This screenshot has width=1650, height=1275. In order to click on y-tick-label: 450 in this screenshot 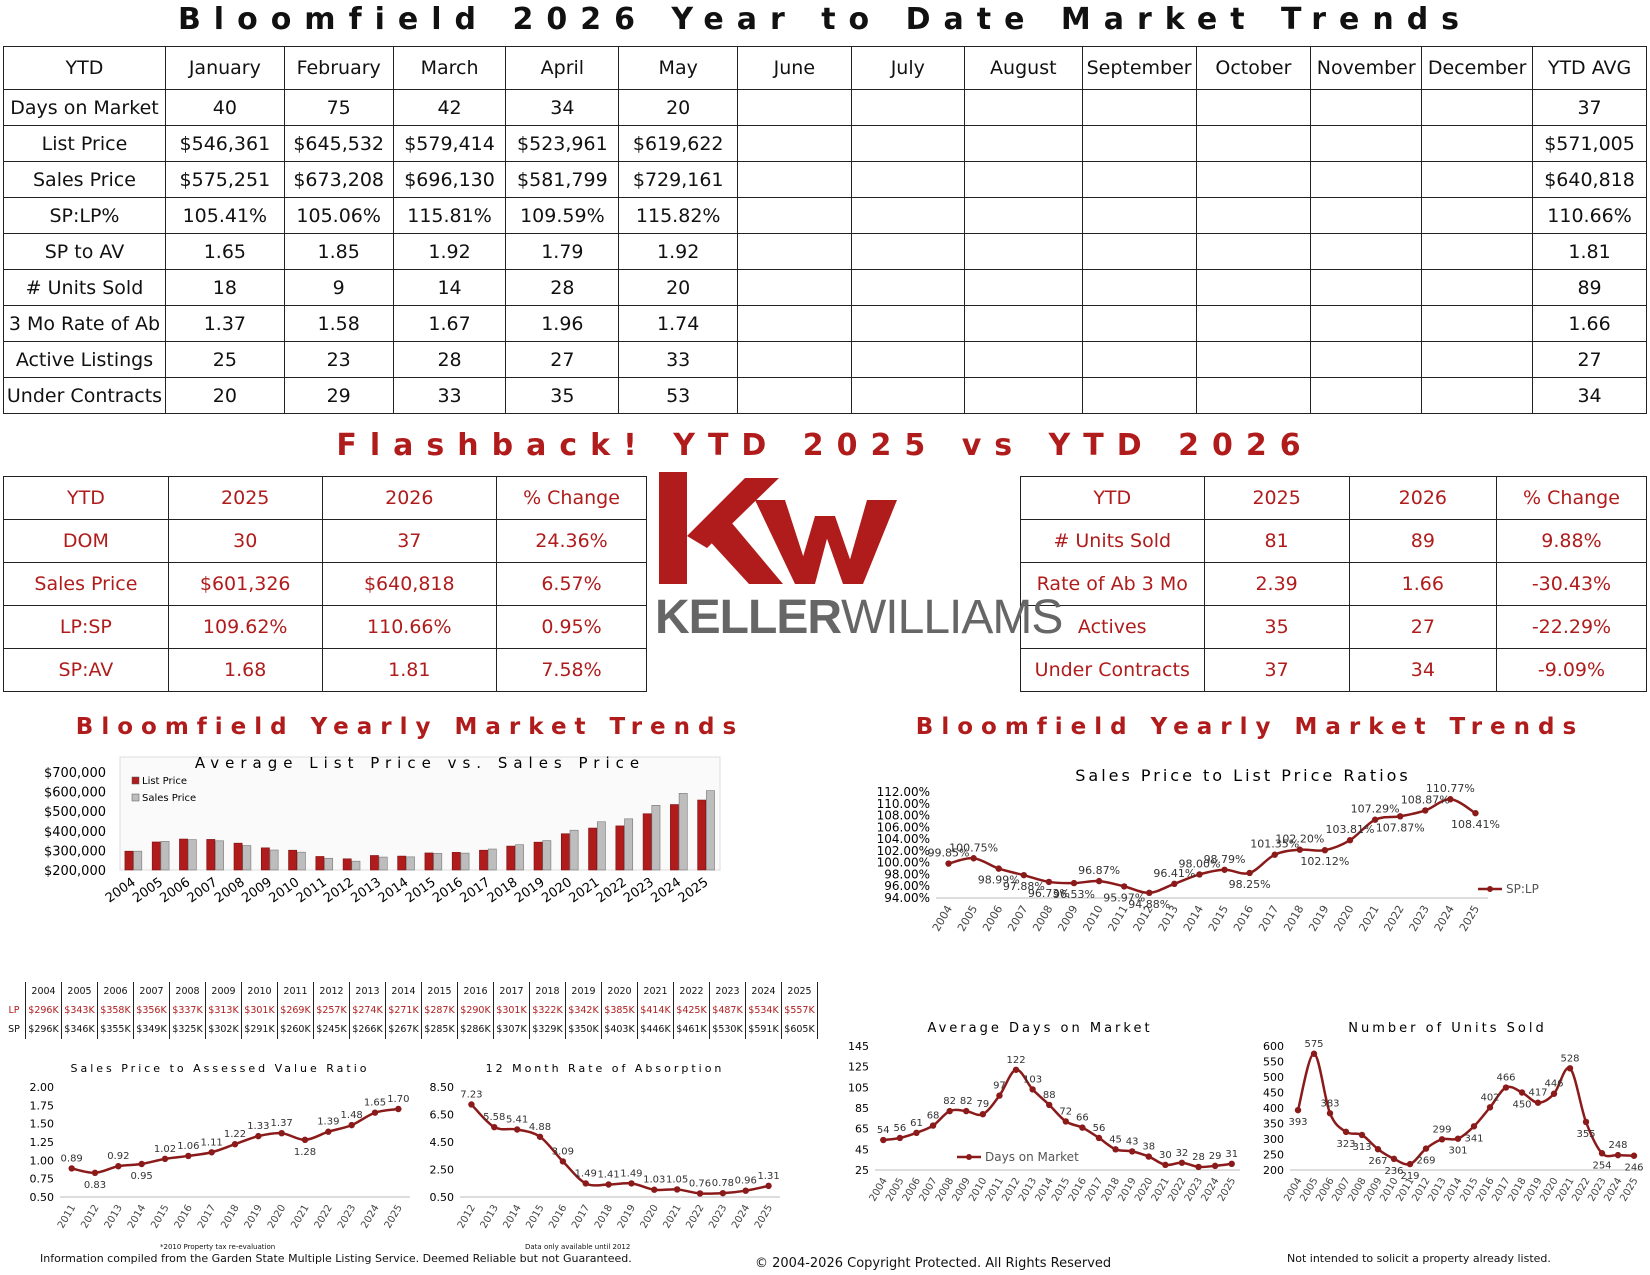, I will do `click(1273, 1093)`.